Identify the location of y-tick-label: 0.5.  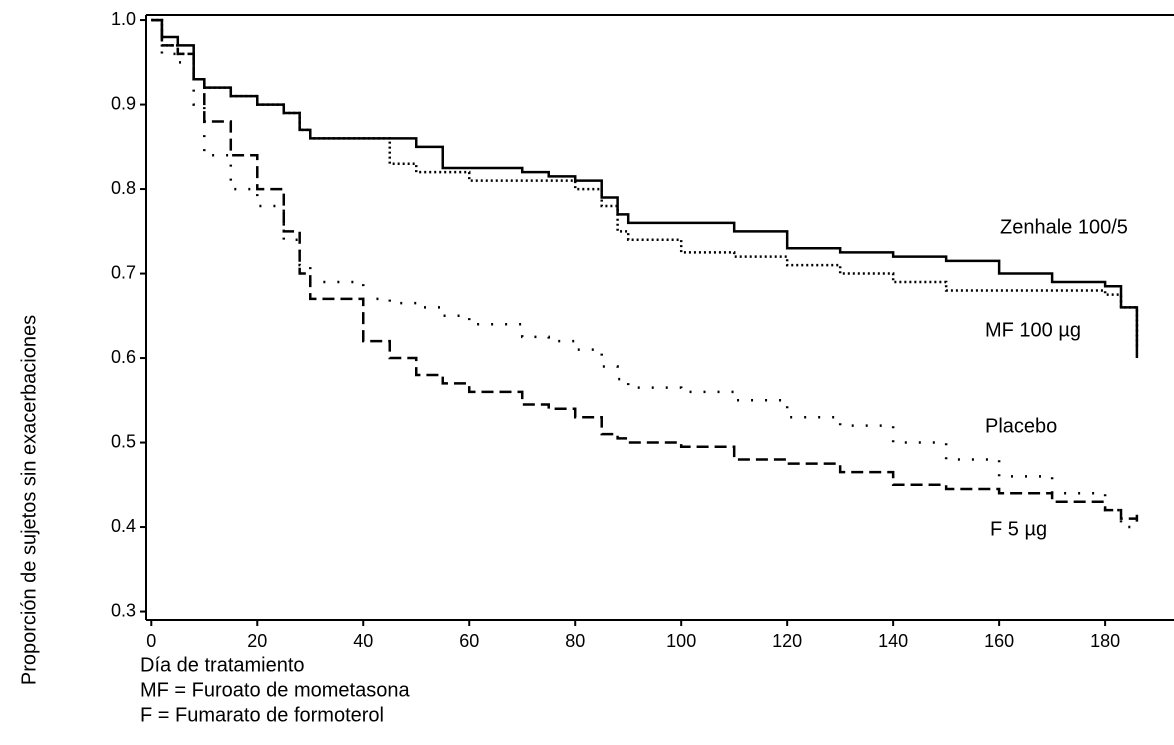
(123, 441).